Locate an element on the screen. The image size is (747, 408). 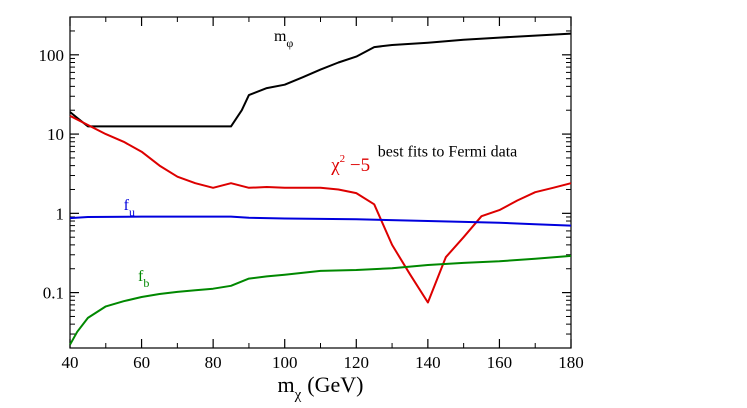
y-tick-label: 100 is located at coordinates (52, 55).